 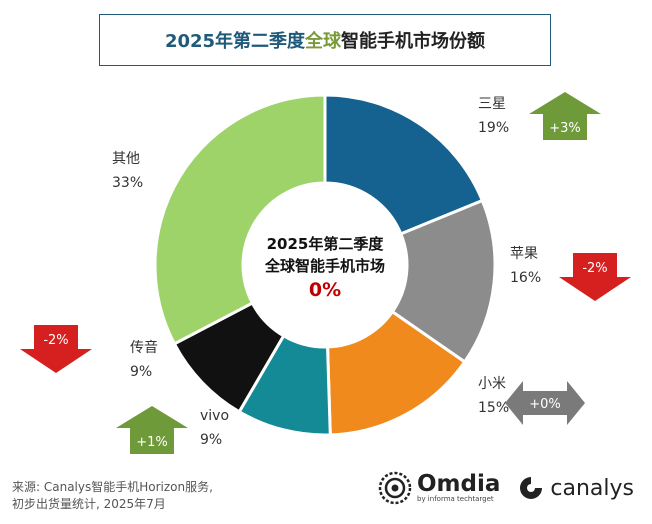 I want to click on slice-label-传音: 传音, so click(x=144, y=347).